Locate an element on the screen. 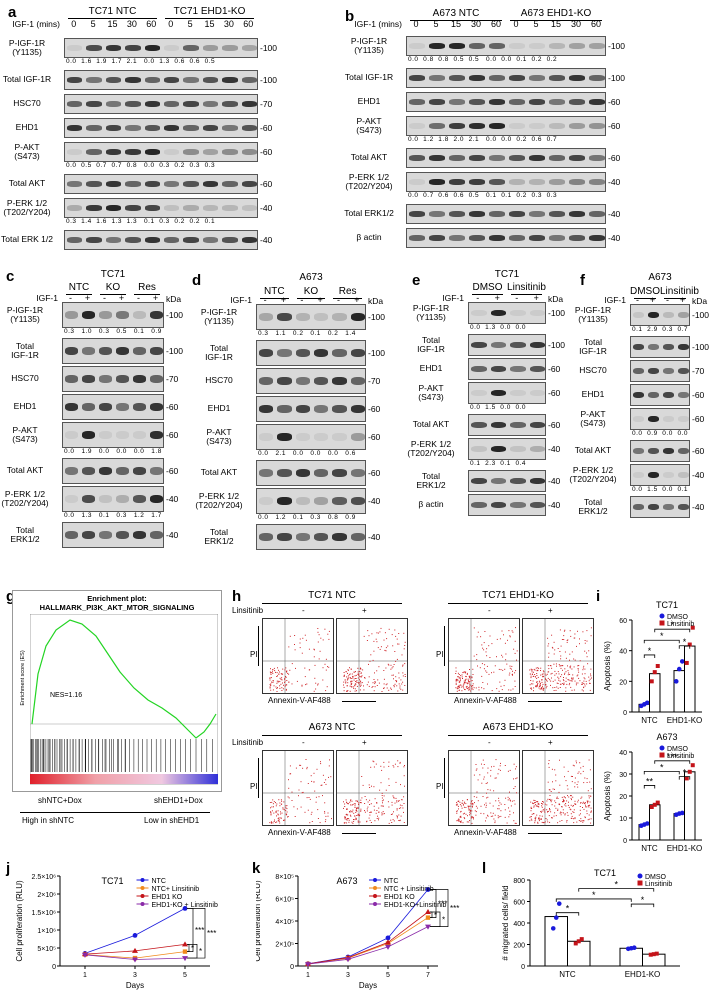 The height and width of the screenshot is (999, 719). y-tick-label: 200 is located at coordinates (519, 946).